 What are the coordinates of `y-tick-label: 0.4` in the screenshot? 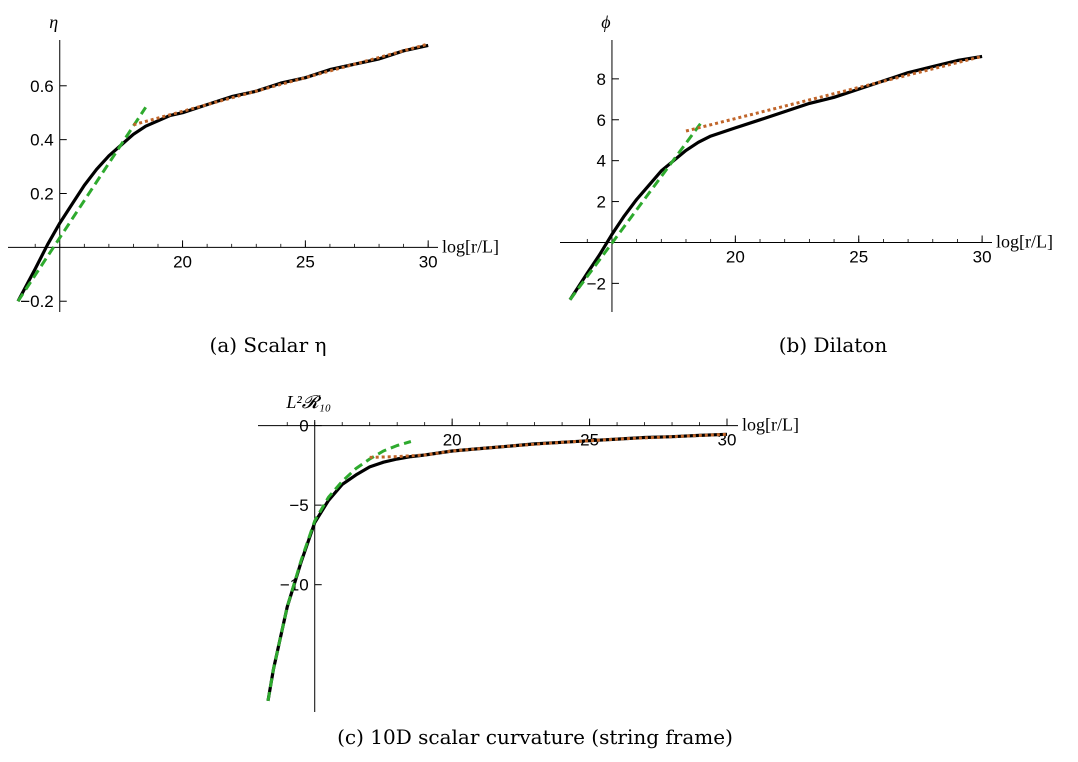 It's located at (42, 140).